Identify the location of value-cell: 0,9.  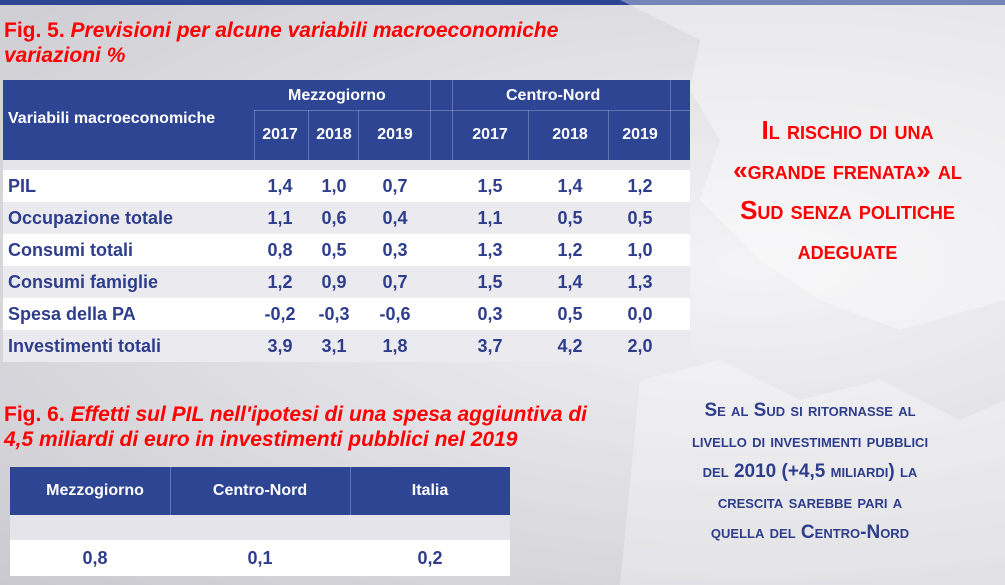
(334, 282).